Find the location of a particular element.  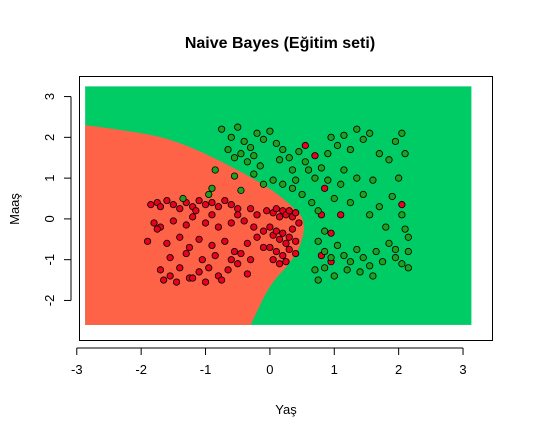

y-tick-label: 1 is located at coordinates (49, 178).